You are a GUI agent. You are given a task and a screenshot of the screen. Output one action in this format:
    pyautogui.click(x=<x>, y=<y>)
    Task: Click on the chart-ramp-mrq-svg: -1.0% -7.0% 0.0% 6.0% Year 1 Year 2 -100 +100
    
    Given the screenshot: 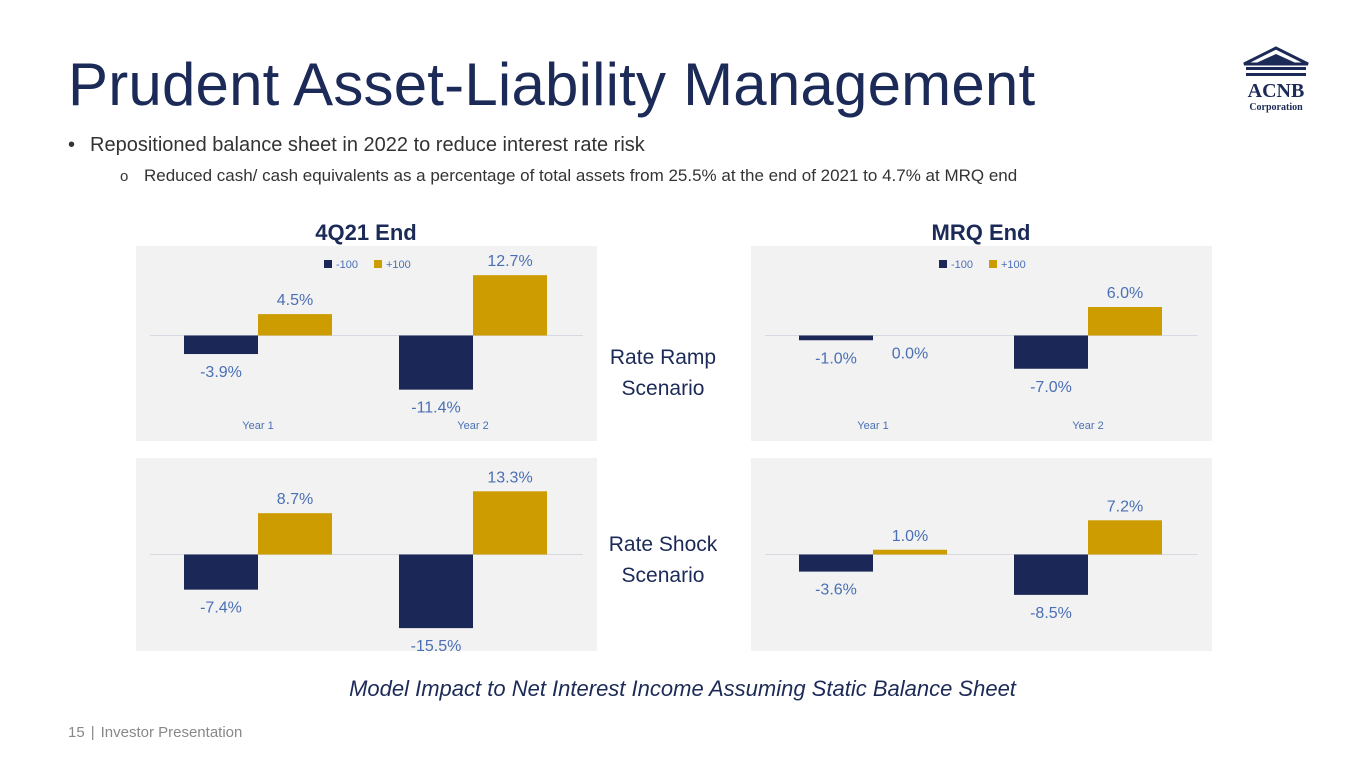 What is the action you would take?
    pyautogui.click(x=981, y=345)
    